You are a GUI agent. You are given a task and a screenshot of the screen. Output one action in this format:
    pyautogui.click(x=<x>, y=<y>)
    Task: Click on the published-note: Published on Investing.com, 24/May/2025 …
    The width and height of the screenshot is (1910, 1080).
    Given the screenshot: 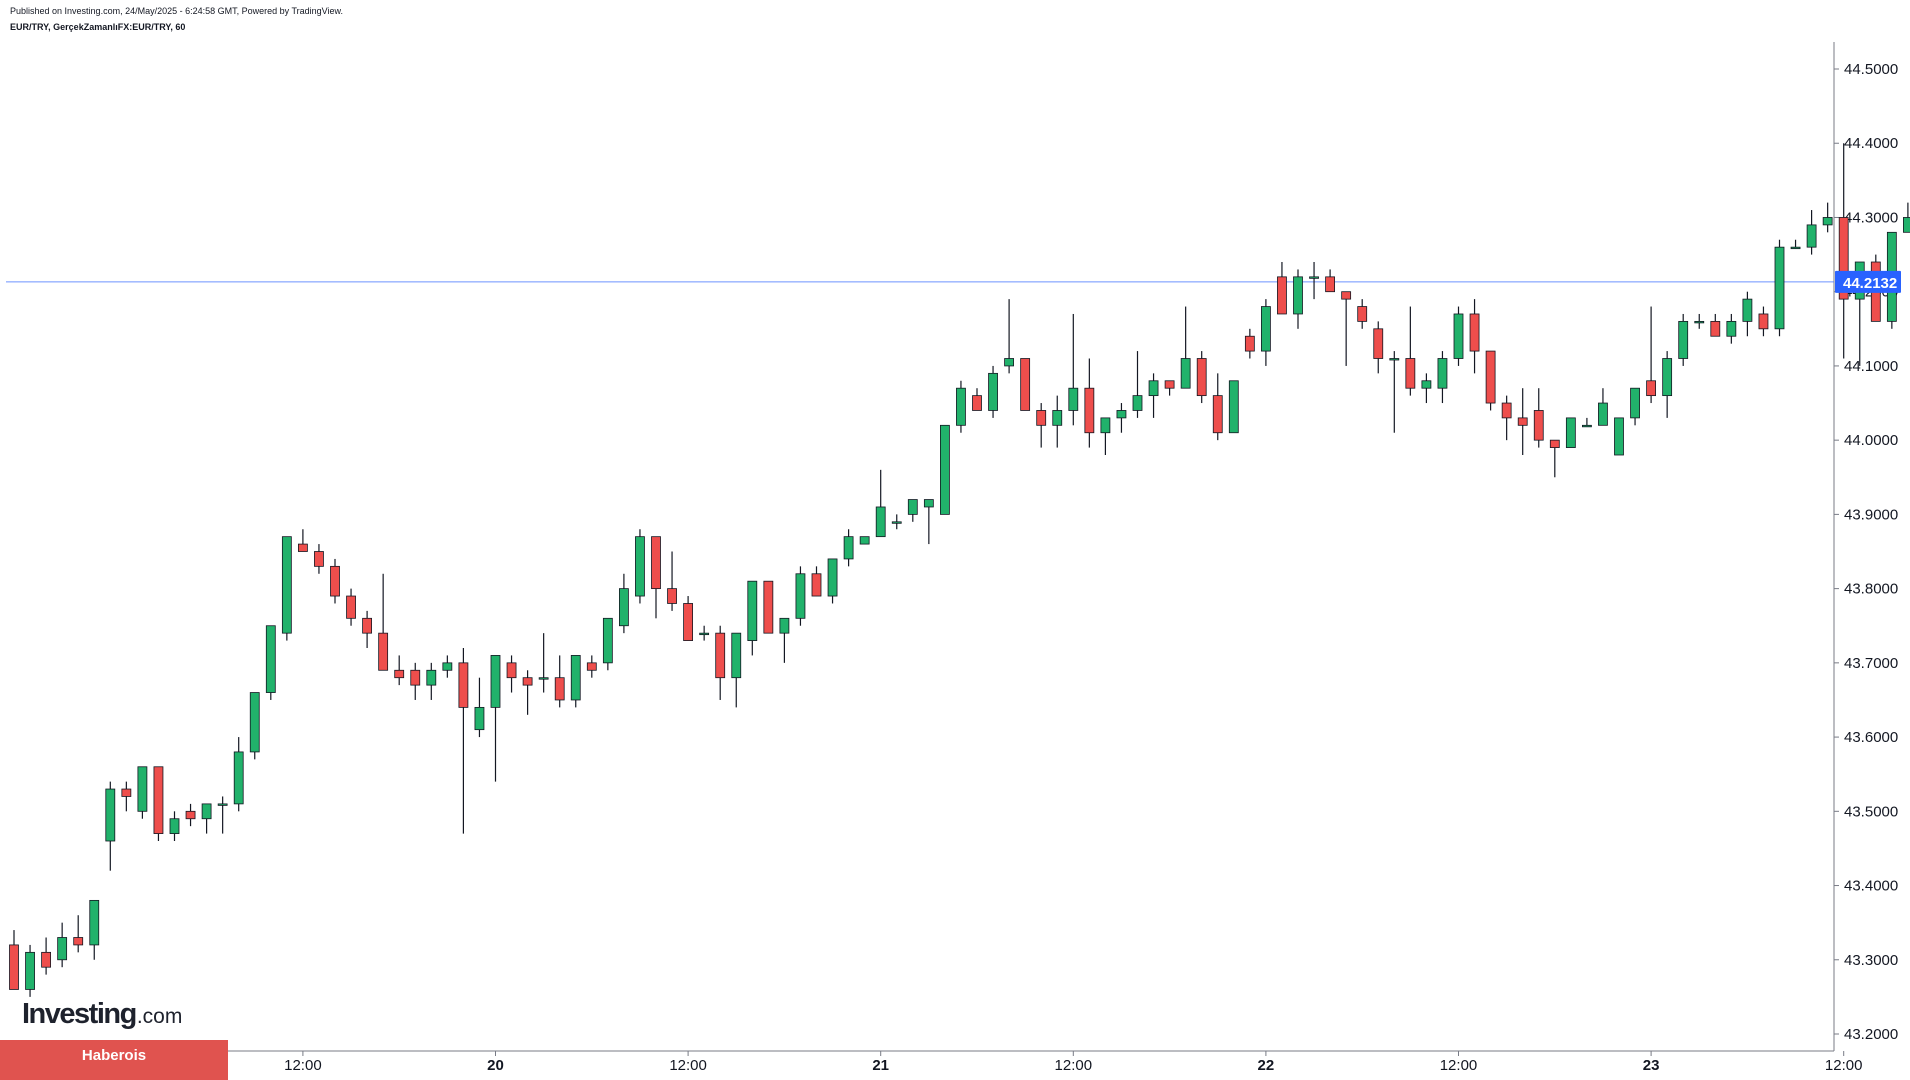 What is the action you would take?
    pyautogui.click(x=177, y=11)
    